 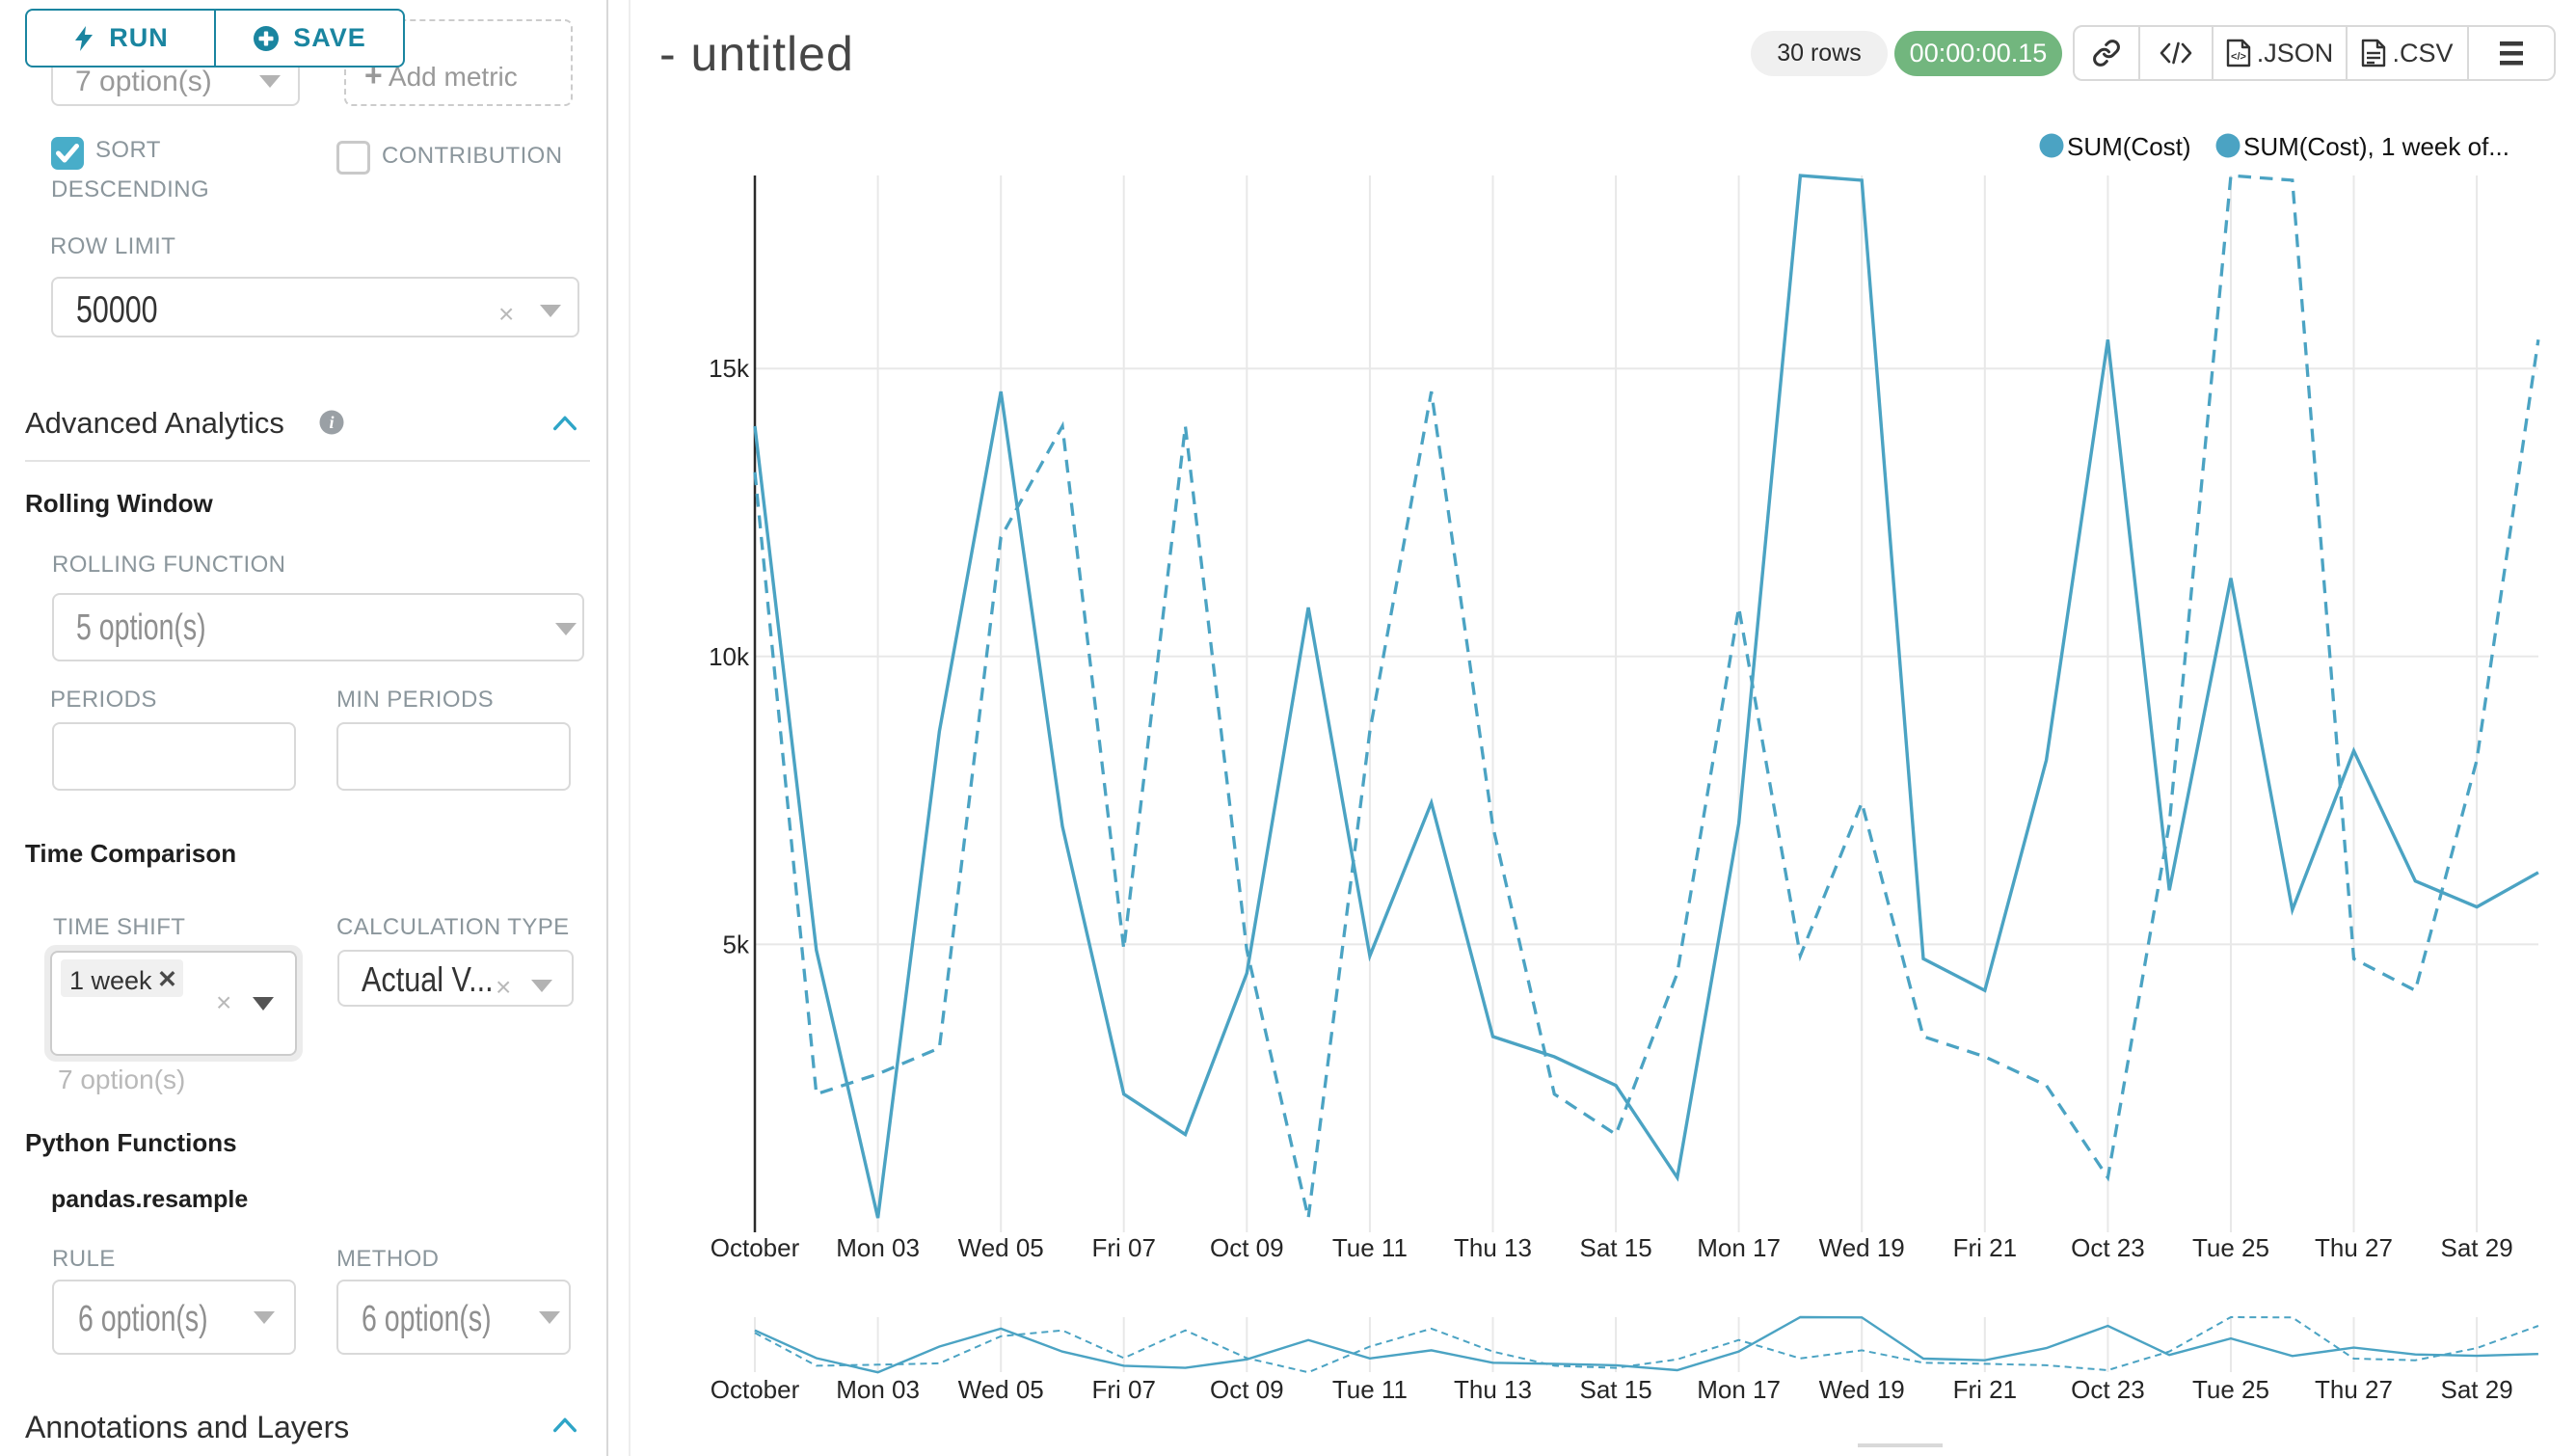 I want to click on svg-text: 5k, so click(x=736, y=944).